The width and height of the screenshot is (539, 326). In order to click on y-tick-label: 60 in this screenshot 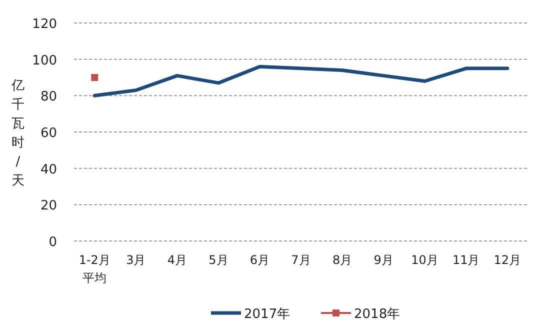, I will do `click(48, 133)`.